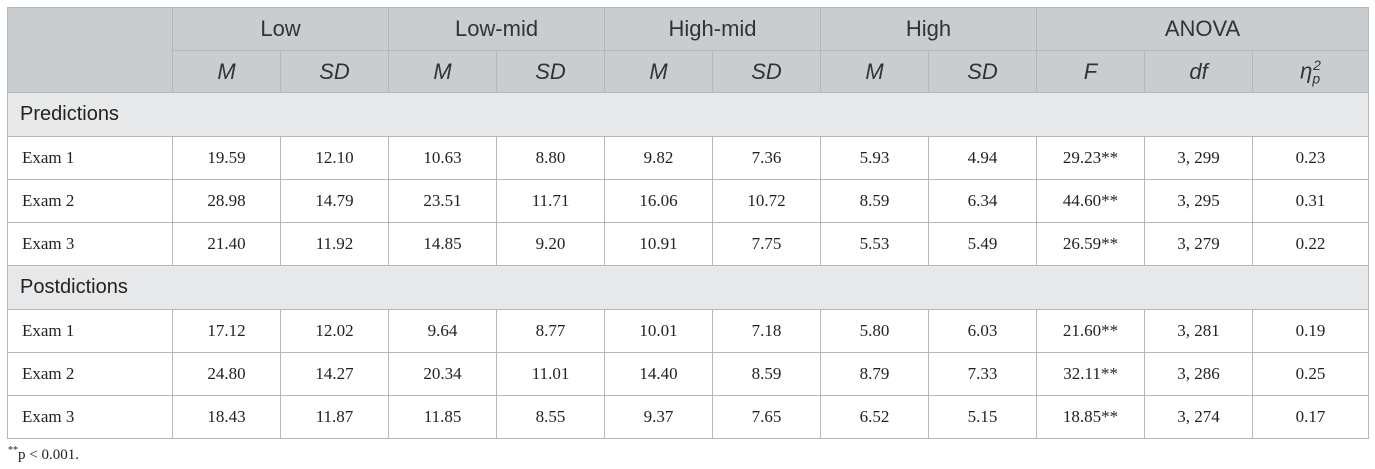 The image size is (1375, 469). I want to click on cell: 3, 299, so click(1199, 158).